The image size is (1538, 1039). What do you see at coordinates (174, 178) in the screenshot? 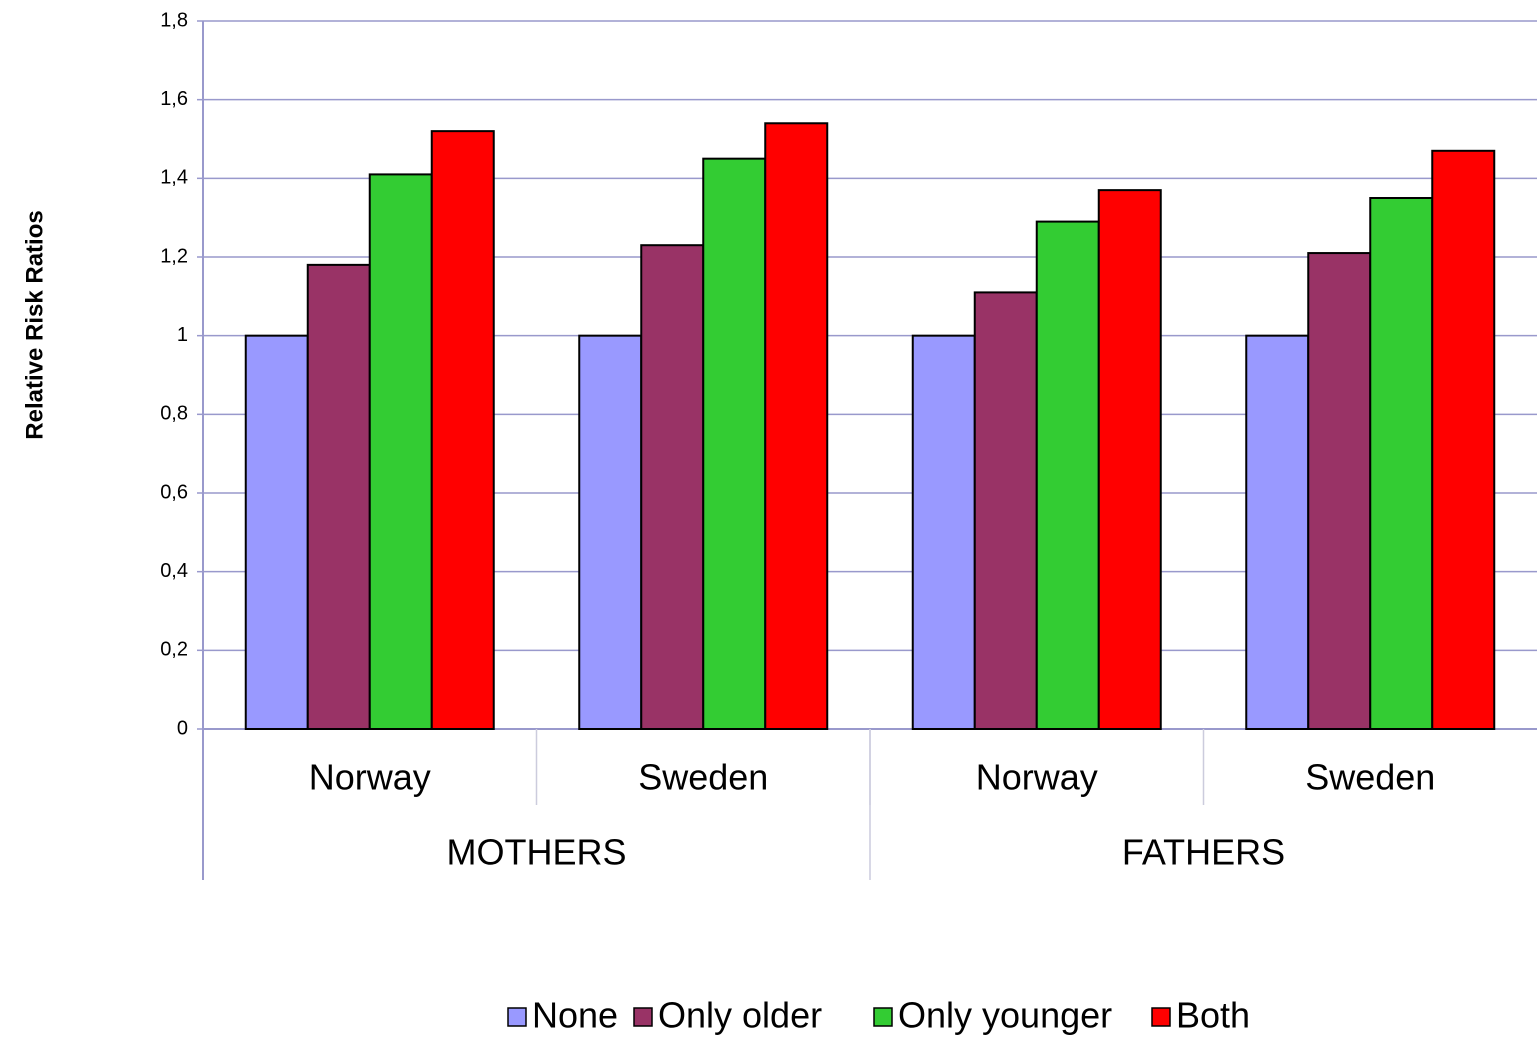
I see `y-tick-label: 1,4` at bounding box center [174, 178].